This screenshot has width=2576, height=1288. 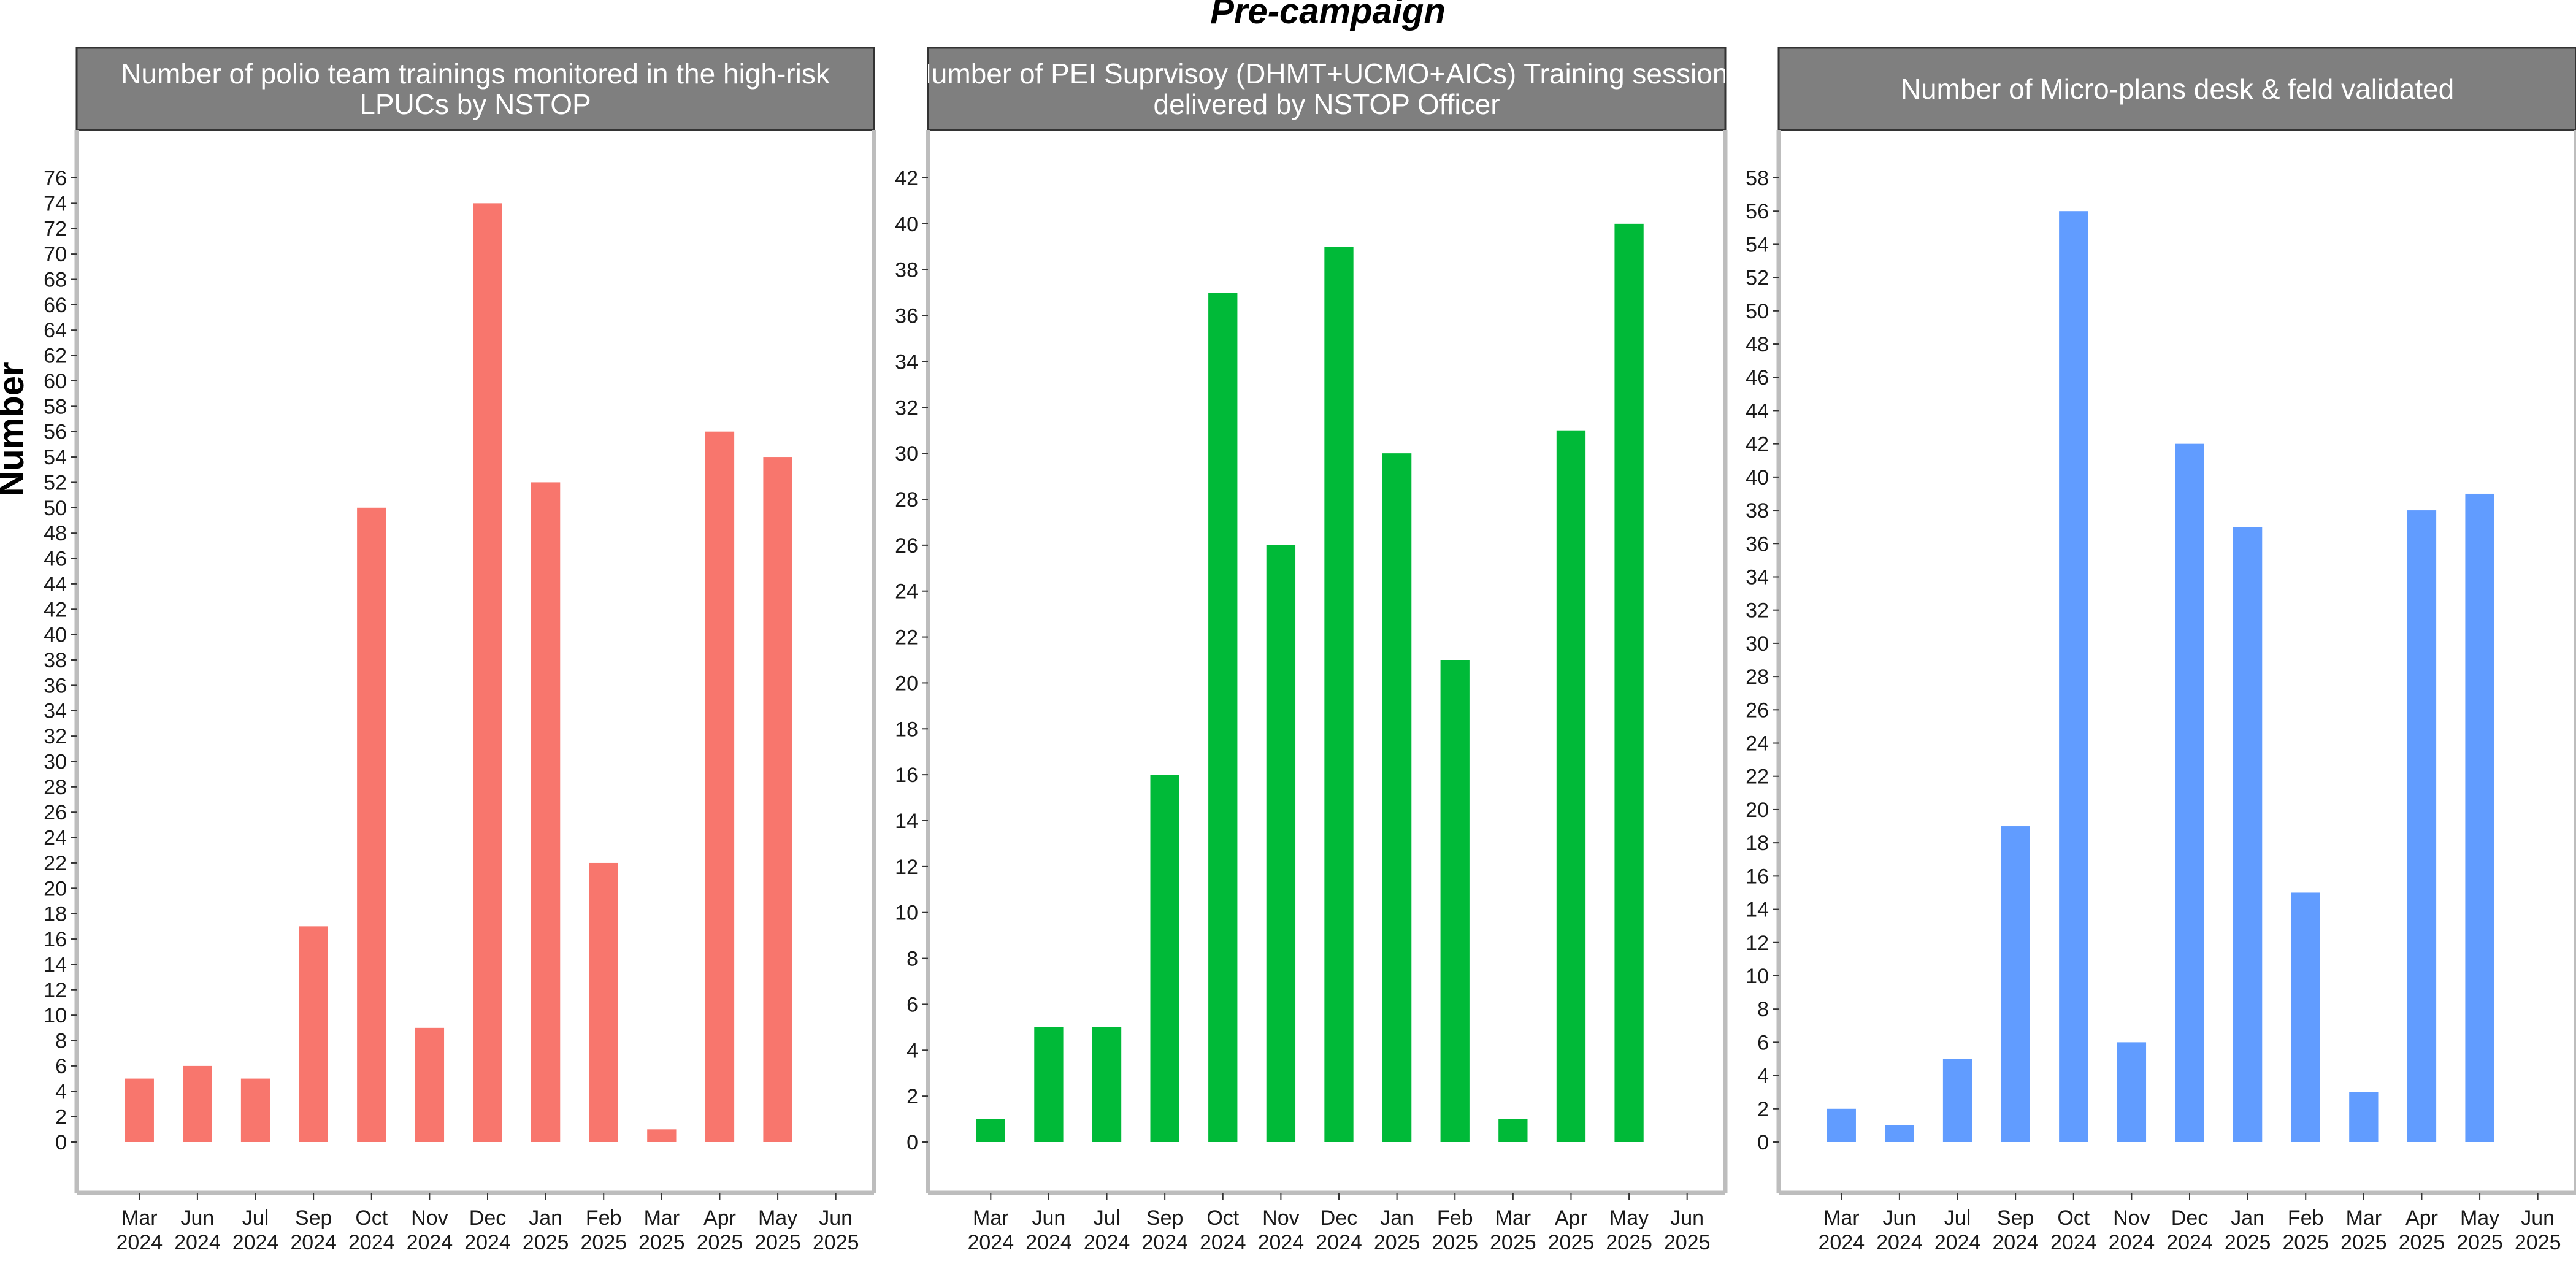 What do you see at coordinates (1757, 644) in the screenshot?
I see `y-tick-label: 30` at bounding box center [1757, 644].